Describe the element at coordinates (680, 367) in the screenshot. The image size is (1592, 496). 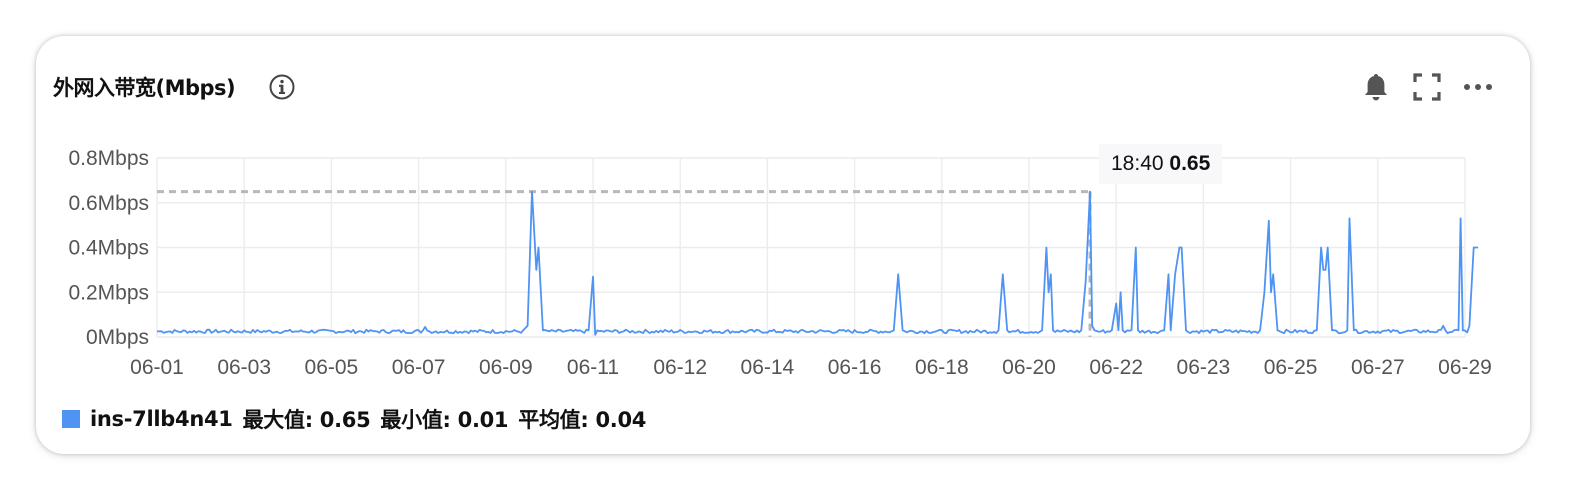
I see `x-tick-label: 06-12` at that location.